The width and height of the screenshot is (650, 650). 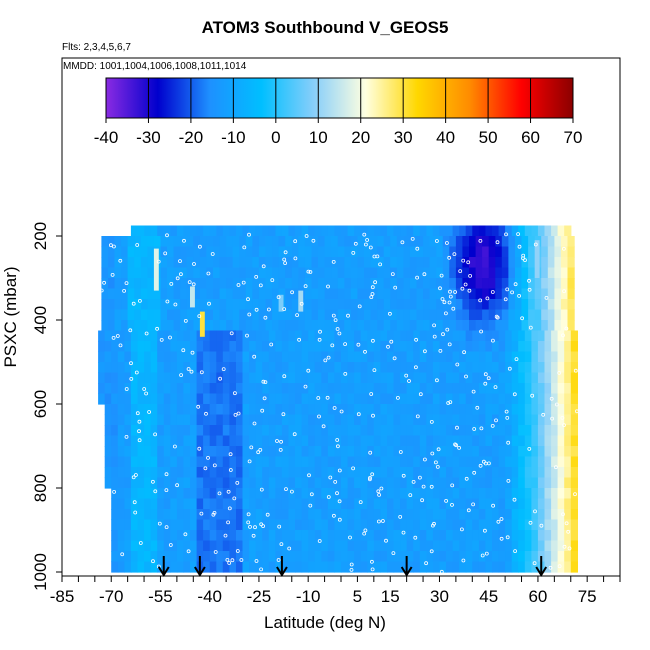 What do you see at coordinates (62, 596) in the screenshot?
I see `x-tick-label: -85` at bounding box center [62, 596].